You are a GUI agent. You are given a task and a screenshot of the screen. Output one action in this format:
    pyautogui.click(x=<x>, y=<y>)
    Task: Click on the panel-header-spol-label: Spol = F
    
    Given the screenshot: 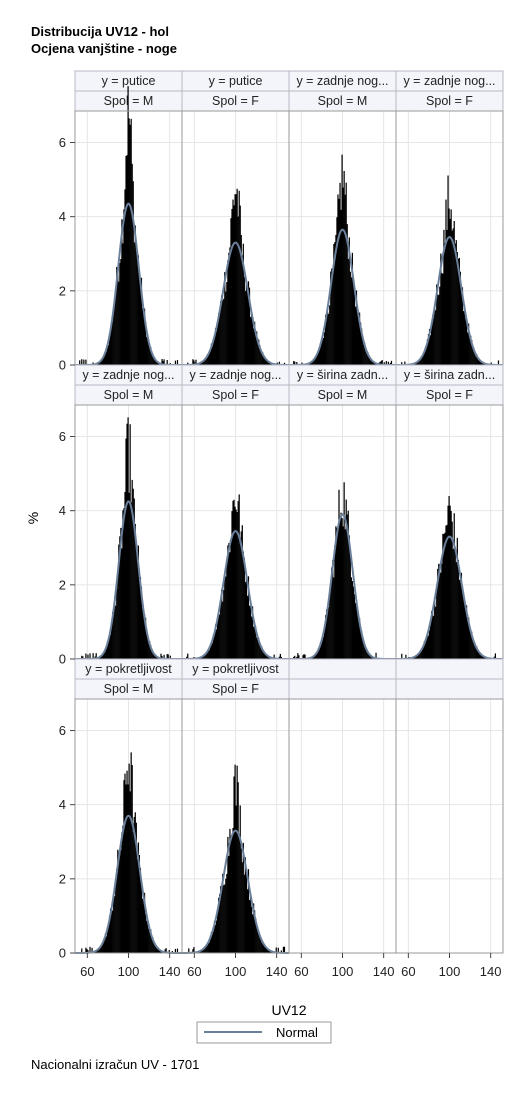 What is the action you would take?
    pyautogui.click(x=449, y=395)
    